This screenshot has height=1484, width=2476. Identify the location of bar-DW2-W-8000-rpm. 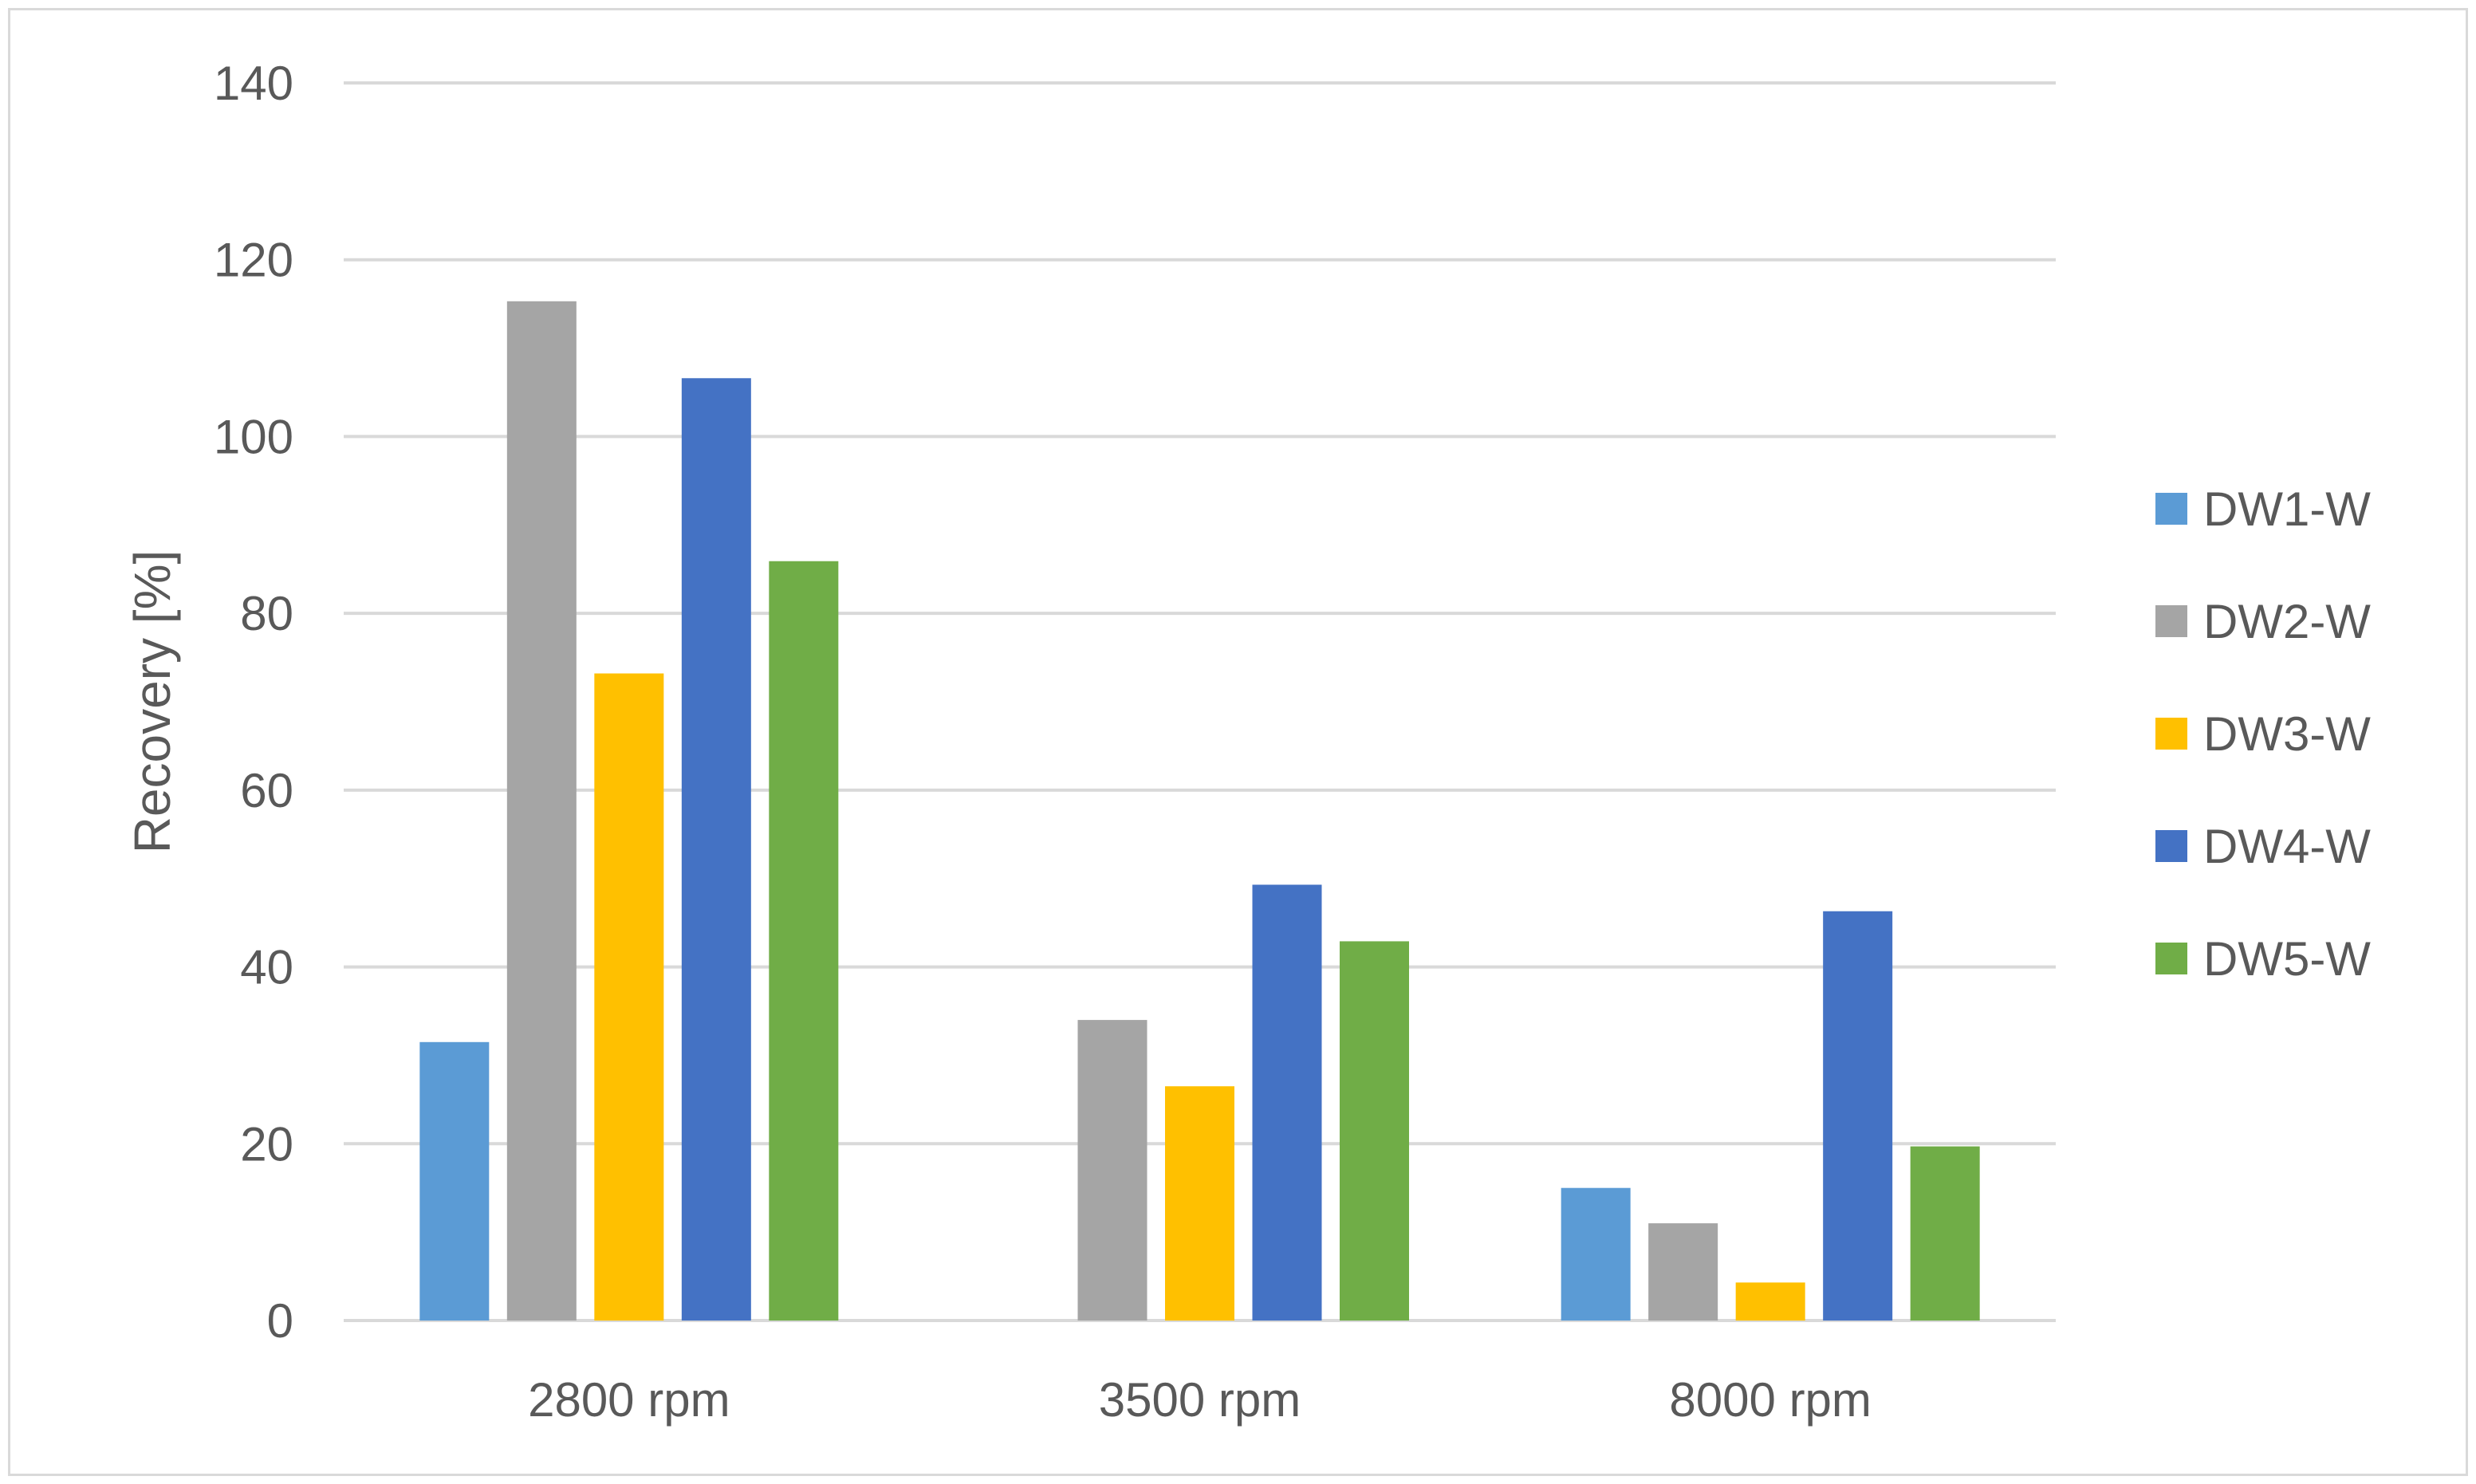
(1683, 1272).